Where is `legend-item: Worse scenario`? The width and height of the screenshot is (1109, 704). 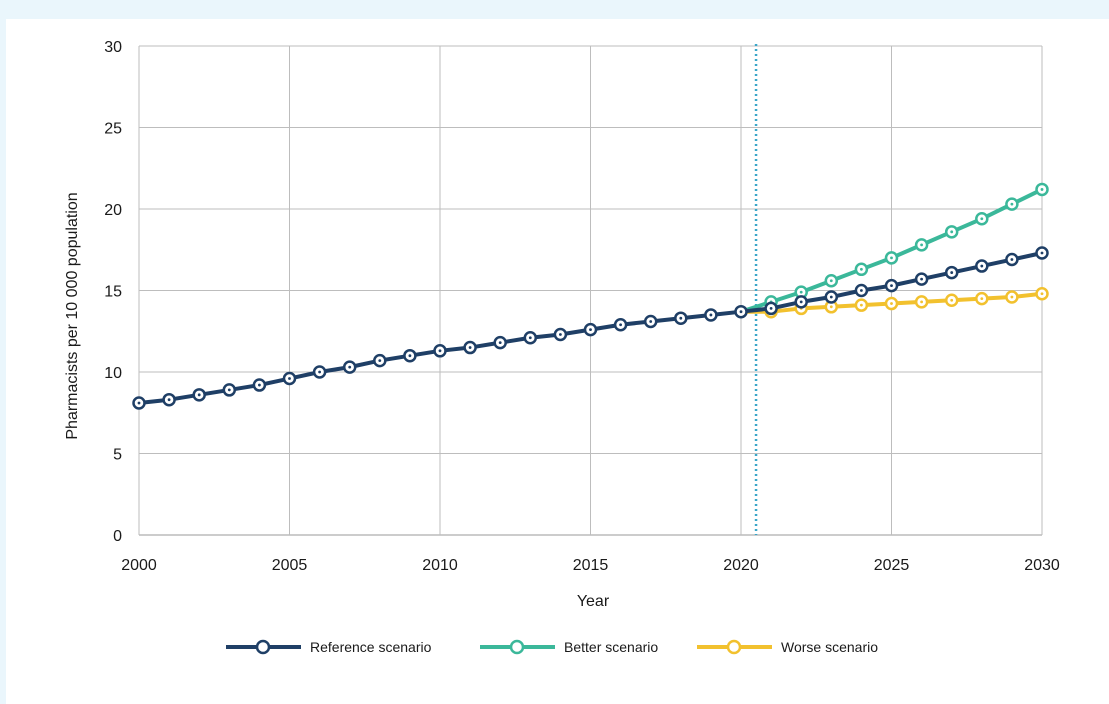
legend-item: Worse scenario is located at coordinates (787, 647).